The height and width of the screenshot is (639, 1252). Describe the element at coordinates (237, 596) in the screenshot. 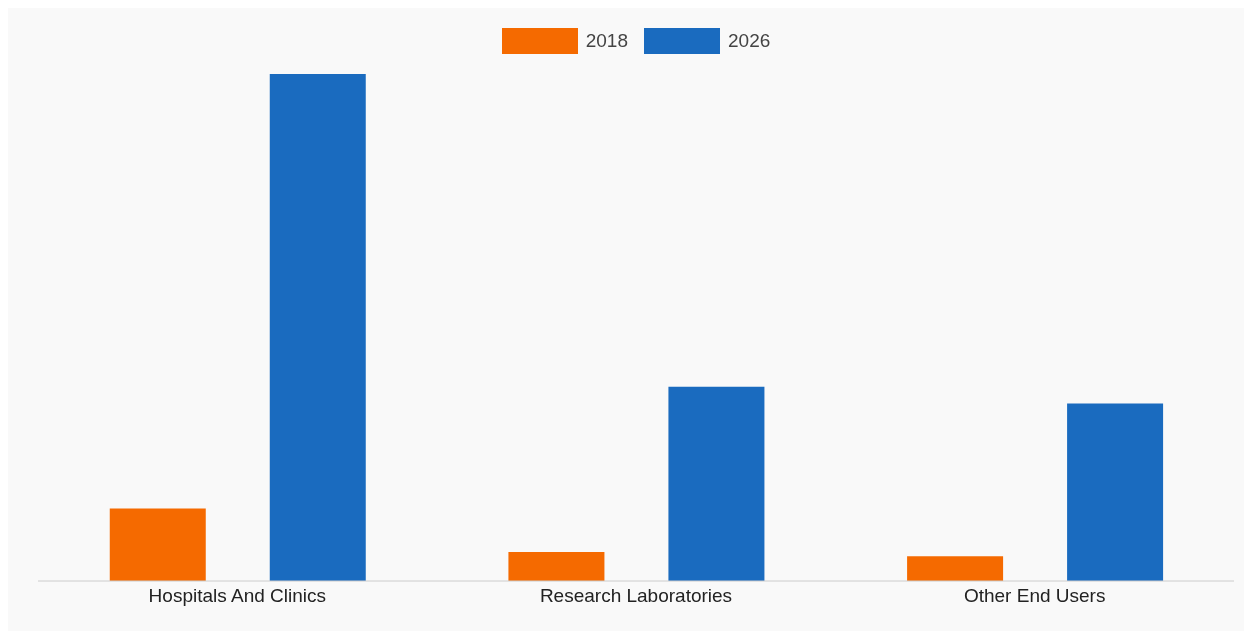

I see `x-tick-label: Hospitals And Clinics` at that location.